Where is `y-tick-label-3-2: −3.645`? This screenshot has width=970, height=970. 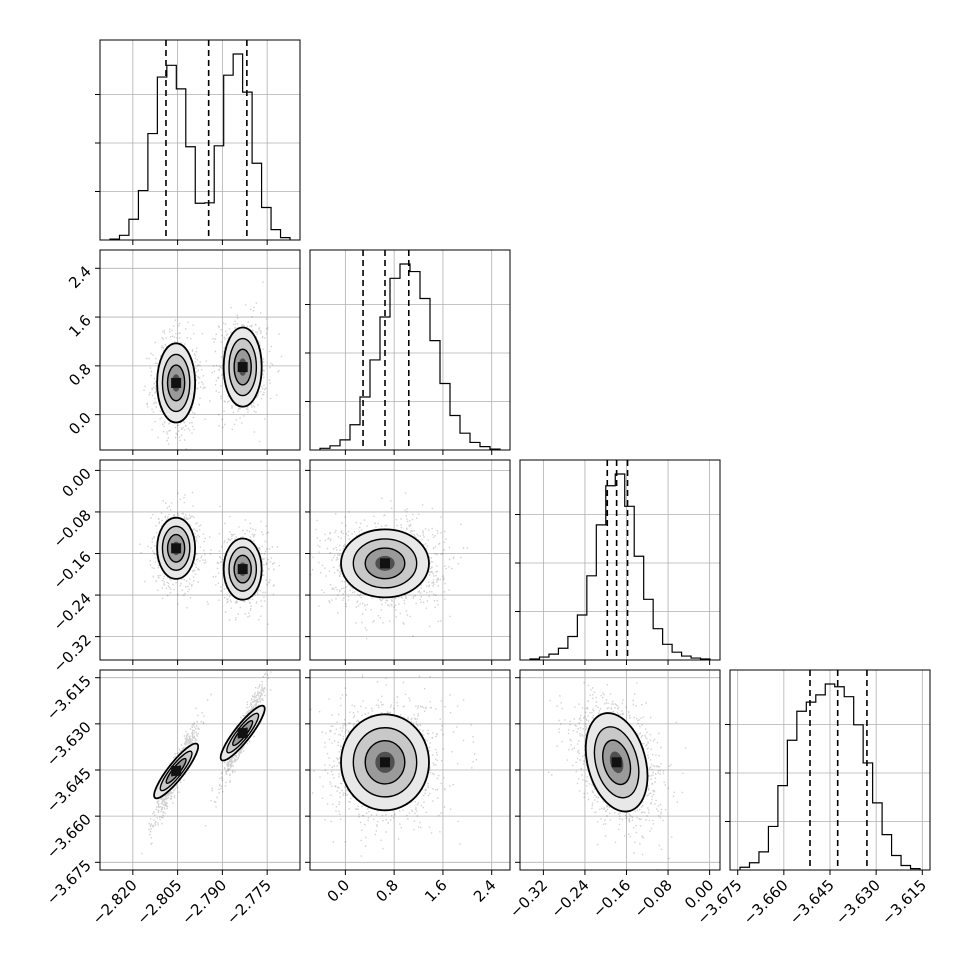
y-tick-label-3-2: −3.645 is located at coordinates (69, 790).